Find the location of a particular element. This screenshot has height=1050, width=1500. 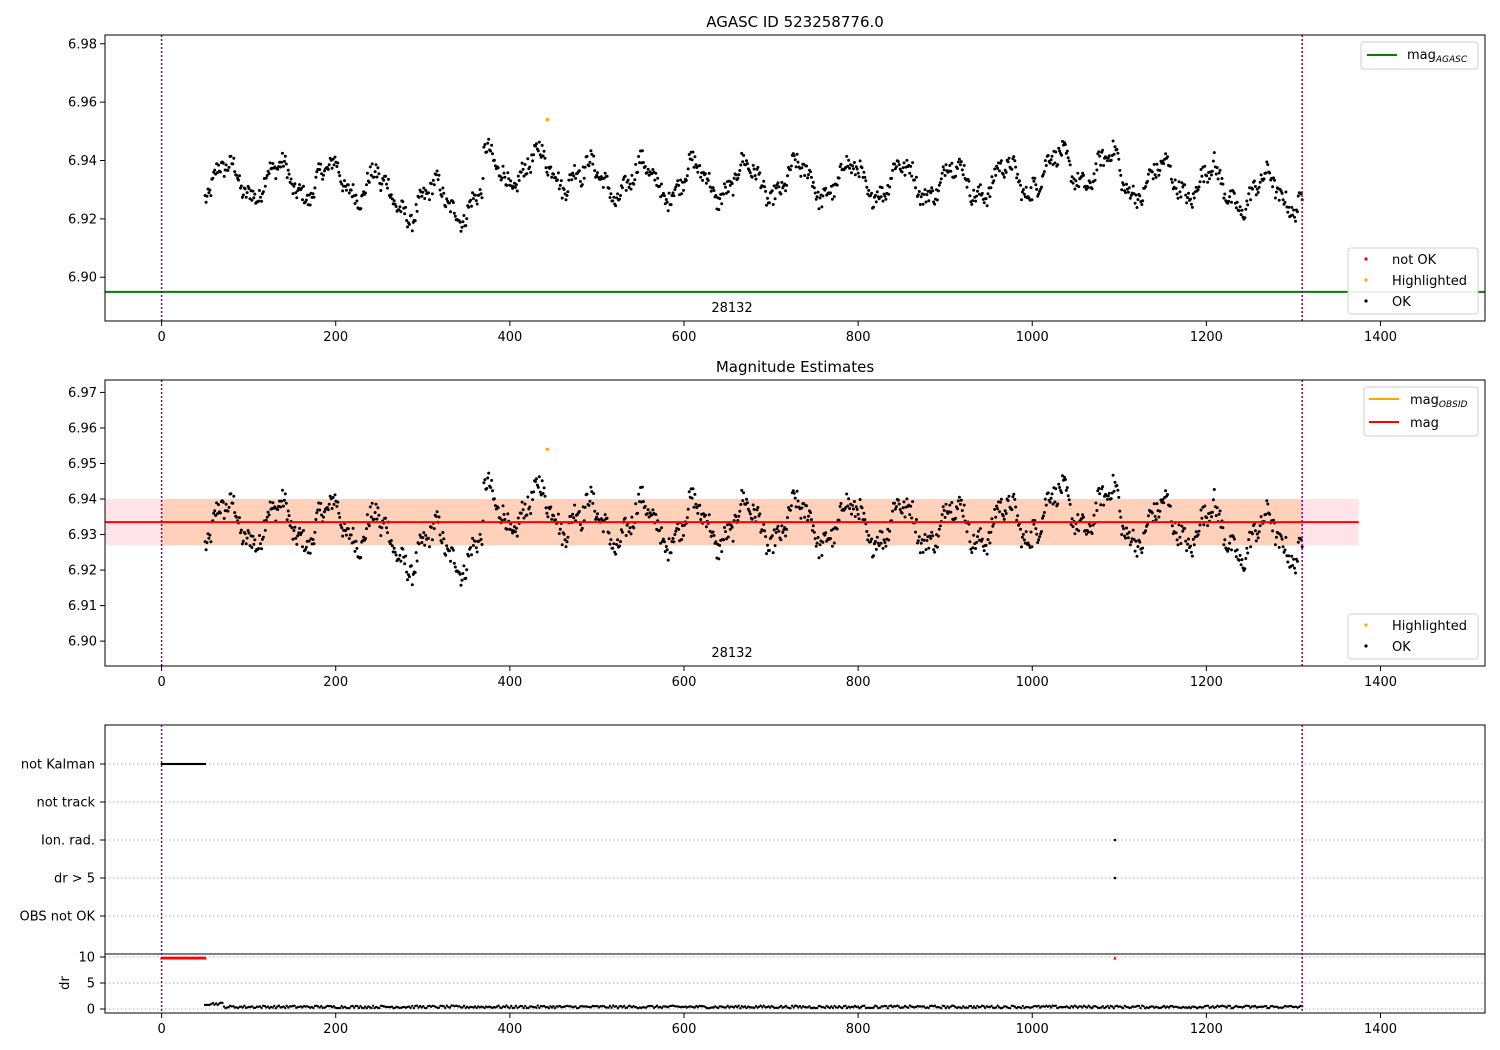

x-tick-label: 1400 is located at coordinates (1380, 682).